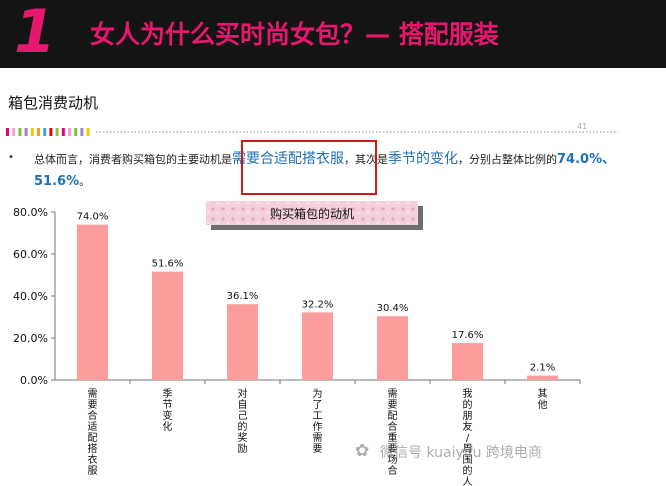 The image size is (666, 486). Describe the element at coordinates (30, 338) in the screenshot. I see `y-tick-label: 20.0%` at that location.